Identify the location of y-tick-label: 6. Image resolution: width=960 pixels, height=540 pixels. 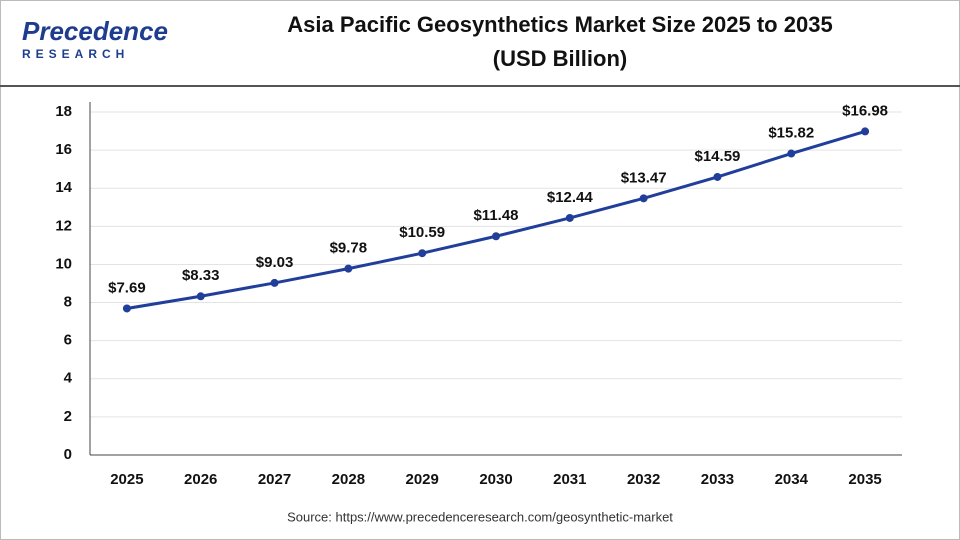
(68, 340).